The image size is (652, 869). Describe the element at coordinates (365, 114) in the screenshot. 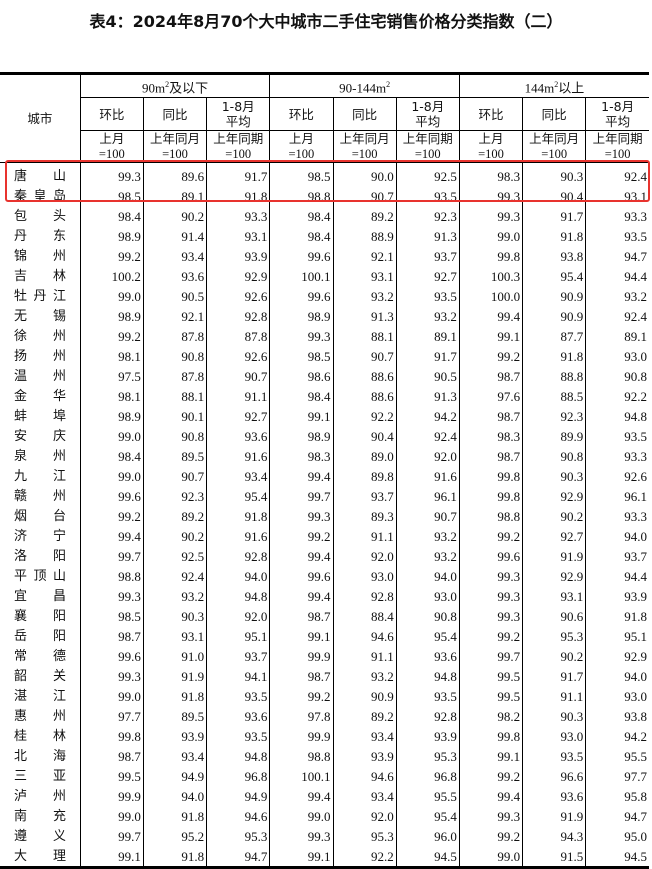

I see `sub-header-label: 同比` at that location.